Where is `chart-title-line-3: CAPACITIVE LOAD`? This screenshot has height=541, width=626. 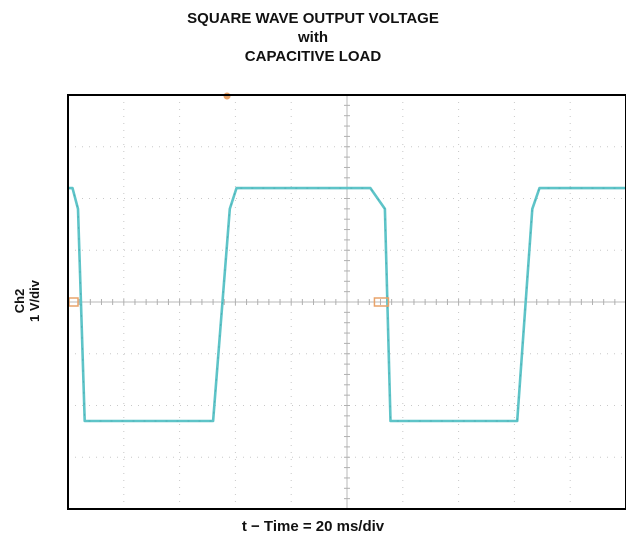
chart-title-line-3: CAPACITIVE LOAD is located at coordinates (313, 56).